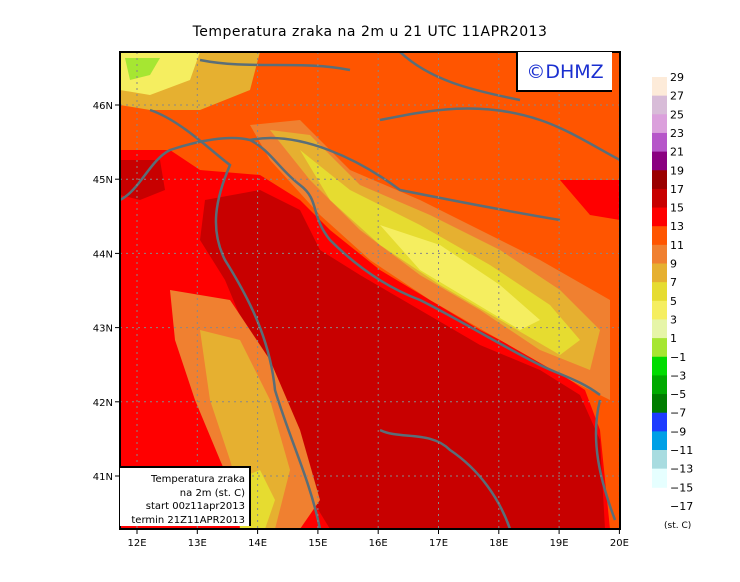 This screenshot has height=582, width=740. What do you see at coordinates (681, 450) in the screenshot?
I see `legend-label: −11` at bounding box center [681, 450].